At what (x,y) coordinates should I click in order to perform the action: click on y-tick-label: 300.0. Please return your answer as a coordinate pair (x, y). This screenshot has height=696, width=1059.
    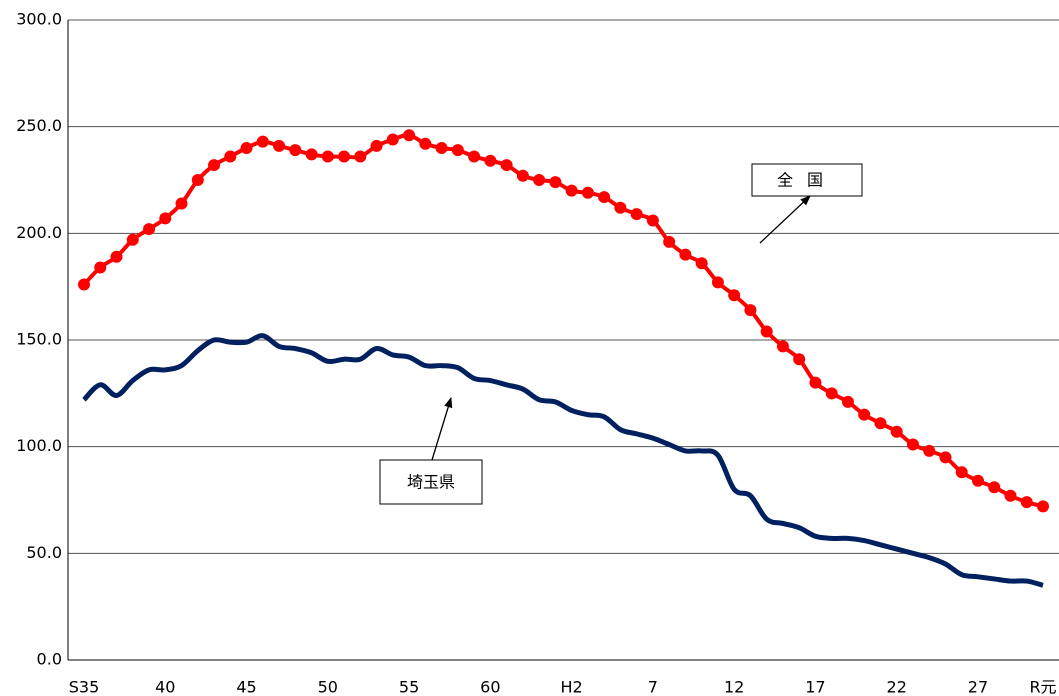
    Looking at the image, I should click on (39, 19).